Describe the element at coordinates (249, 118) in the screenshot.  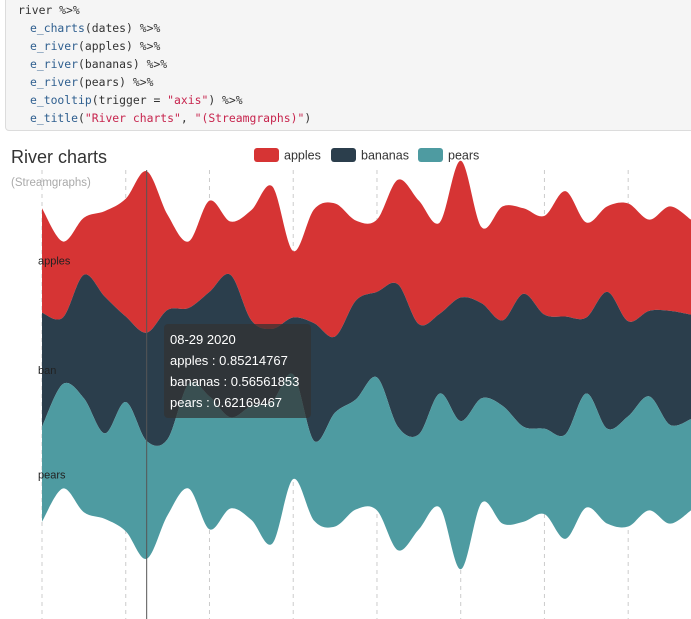
I see `code-token: "(Streamgraphs)"` at that location.